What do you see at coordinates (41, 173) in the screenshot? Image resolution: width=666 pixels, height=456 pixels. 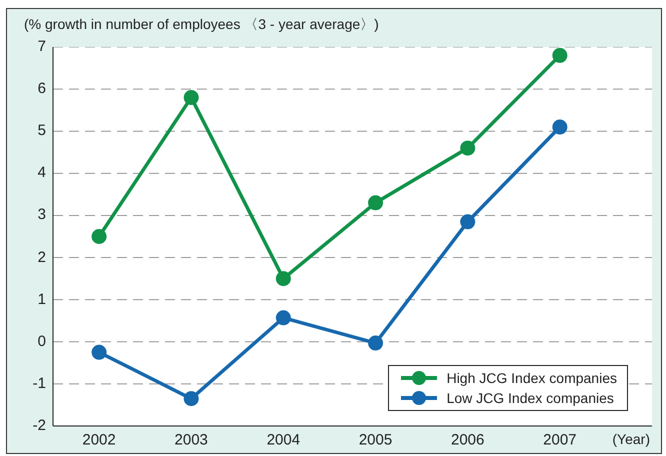 I see `y-tick-label: 4` at bounding box center [41, 173].